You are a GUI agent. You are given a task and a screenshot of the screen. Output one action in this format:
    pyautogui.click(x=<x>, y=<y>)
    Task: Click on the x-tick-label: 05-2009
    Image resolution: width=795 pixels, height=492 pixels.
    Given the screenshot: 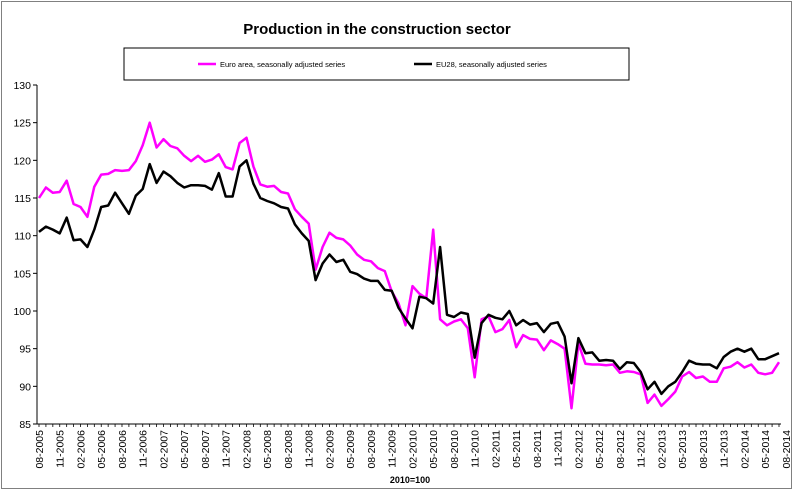 What is the action you would take?
    pyautogui.click(x=351, y=449)
    